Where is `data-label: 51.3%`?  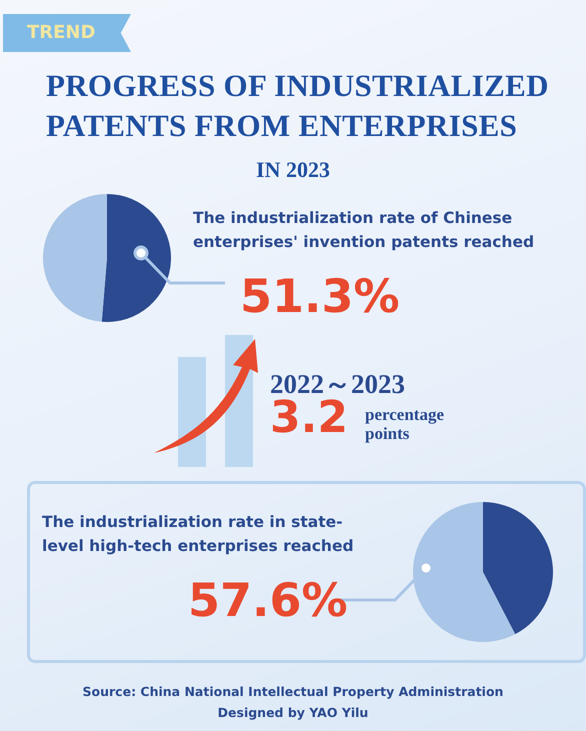 data-label: 51.3% is located at coordinates (320, 296).